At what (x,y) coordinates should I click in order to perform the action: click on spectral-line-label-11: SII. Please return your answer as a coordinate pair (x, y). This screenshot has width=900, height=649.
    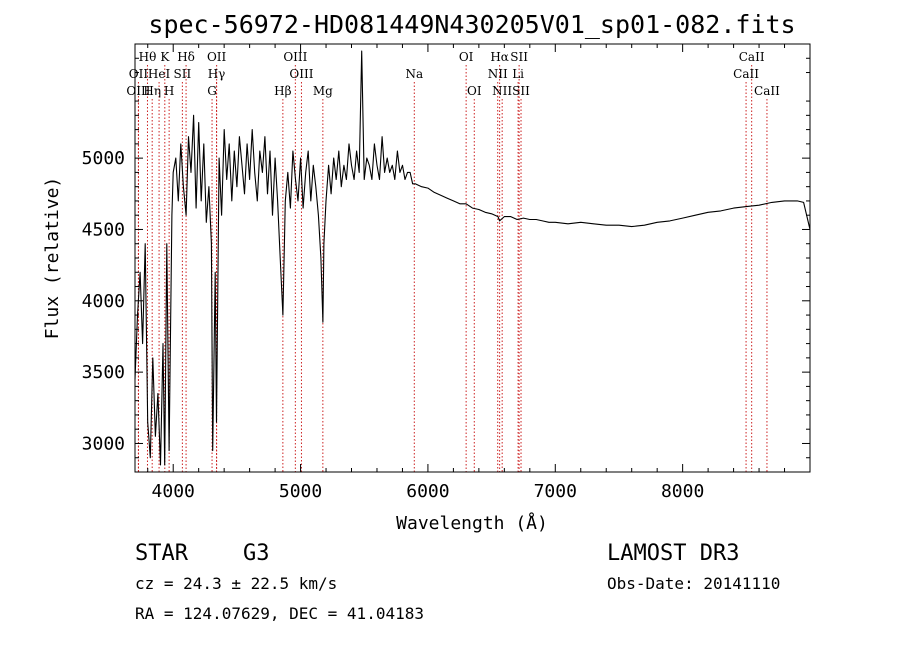
    Looking at the image, I should click on (183, 74).